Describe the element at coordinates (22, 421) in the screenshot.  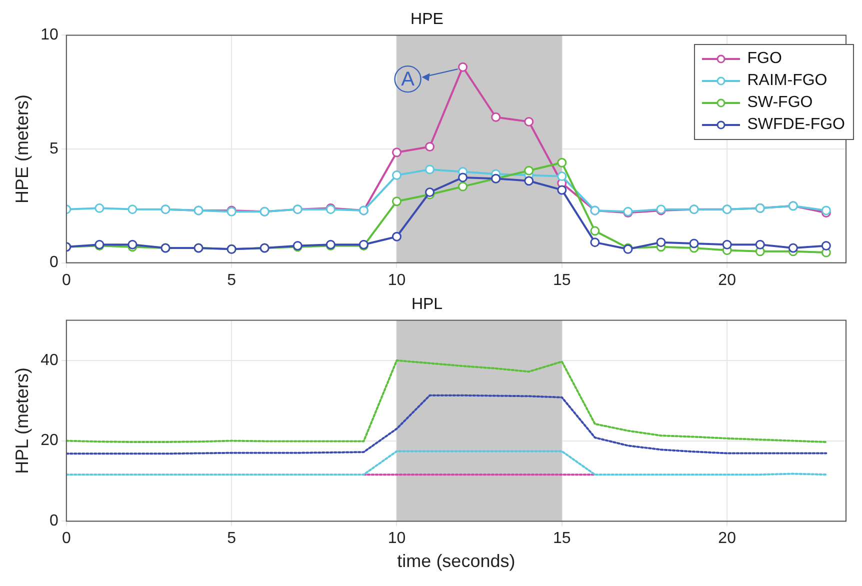
I see `y-axis-title: HPL (meters)` at that location.